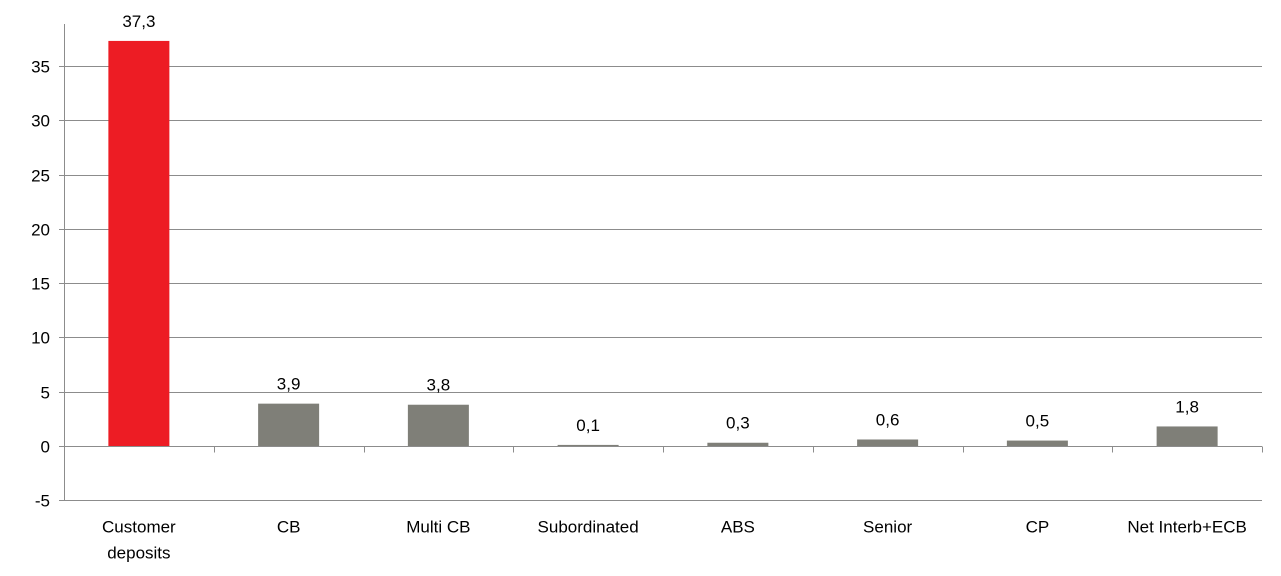 Image resolution: width=1281 pixels, height=576 pixels. What do you see at coordinates (42, 501) in the screenshot?
I see `y-tick-label: -5` at bounding box center [42, 501].